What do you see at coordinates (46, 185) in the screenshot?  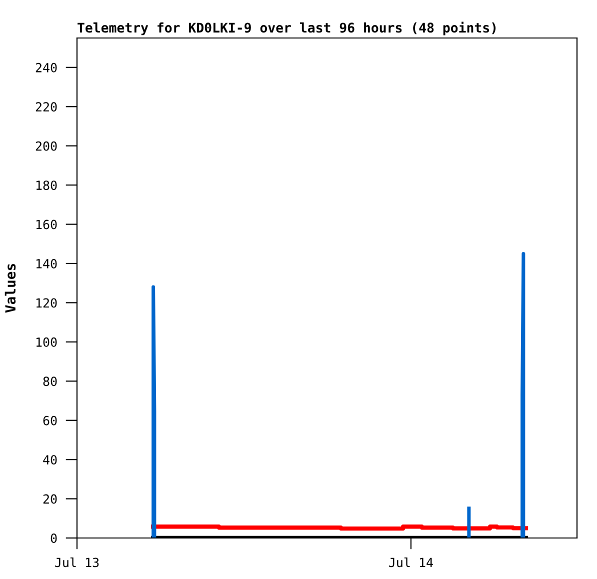 I see `y-tick-label: 180` at bounding box center [46, 185].